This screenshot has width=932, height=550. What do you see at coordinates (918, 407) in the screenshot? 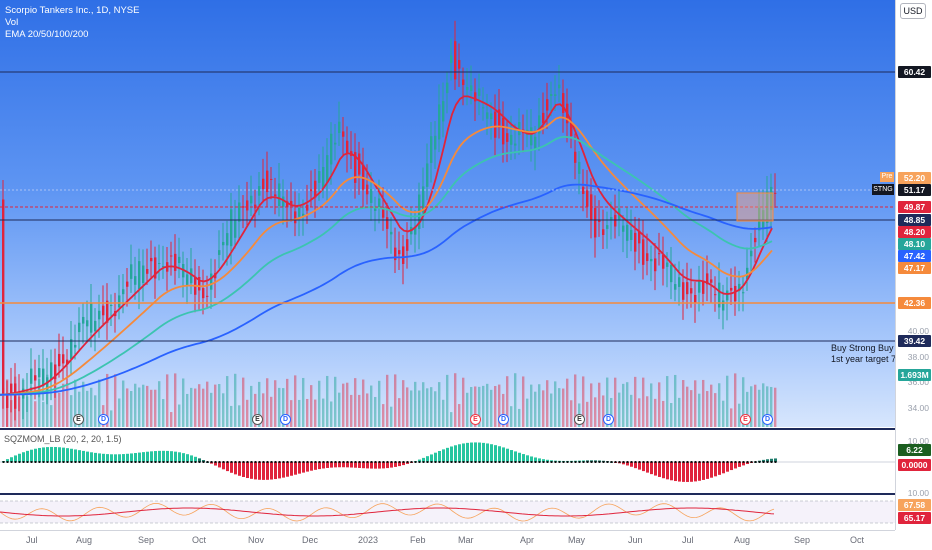
I see `price-tick: 34.00` at bounding box center [918, 407].